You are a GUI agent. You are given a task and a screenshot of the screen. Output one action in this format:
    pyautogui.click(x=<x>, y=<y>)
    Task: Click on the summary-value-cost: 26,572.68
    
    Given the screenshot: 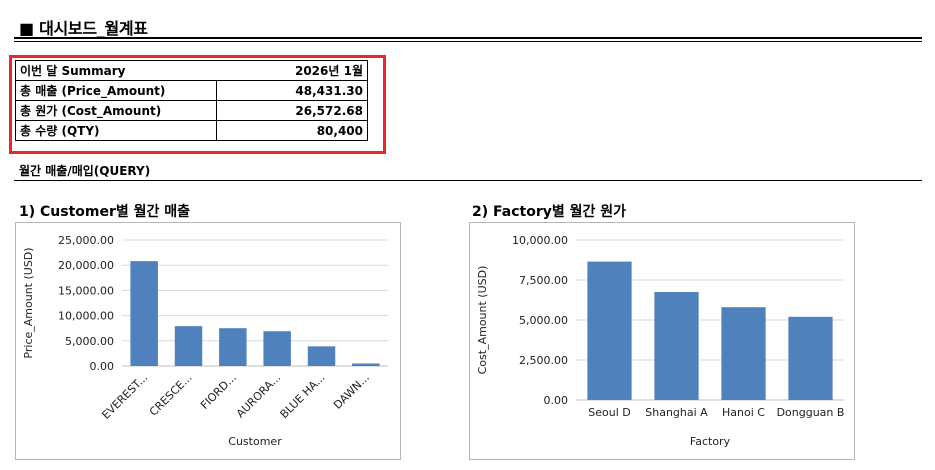 What is the action you would take?
    pyautogui.click(x=292, y=110)
    